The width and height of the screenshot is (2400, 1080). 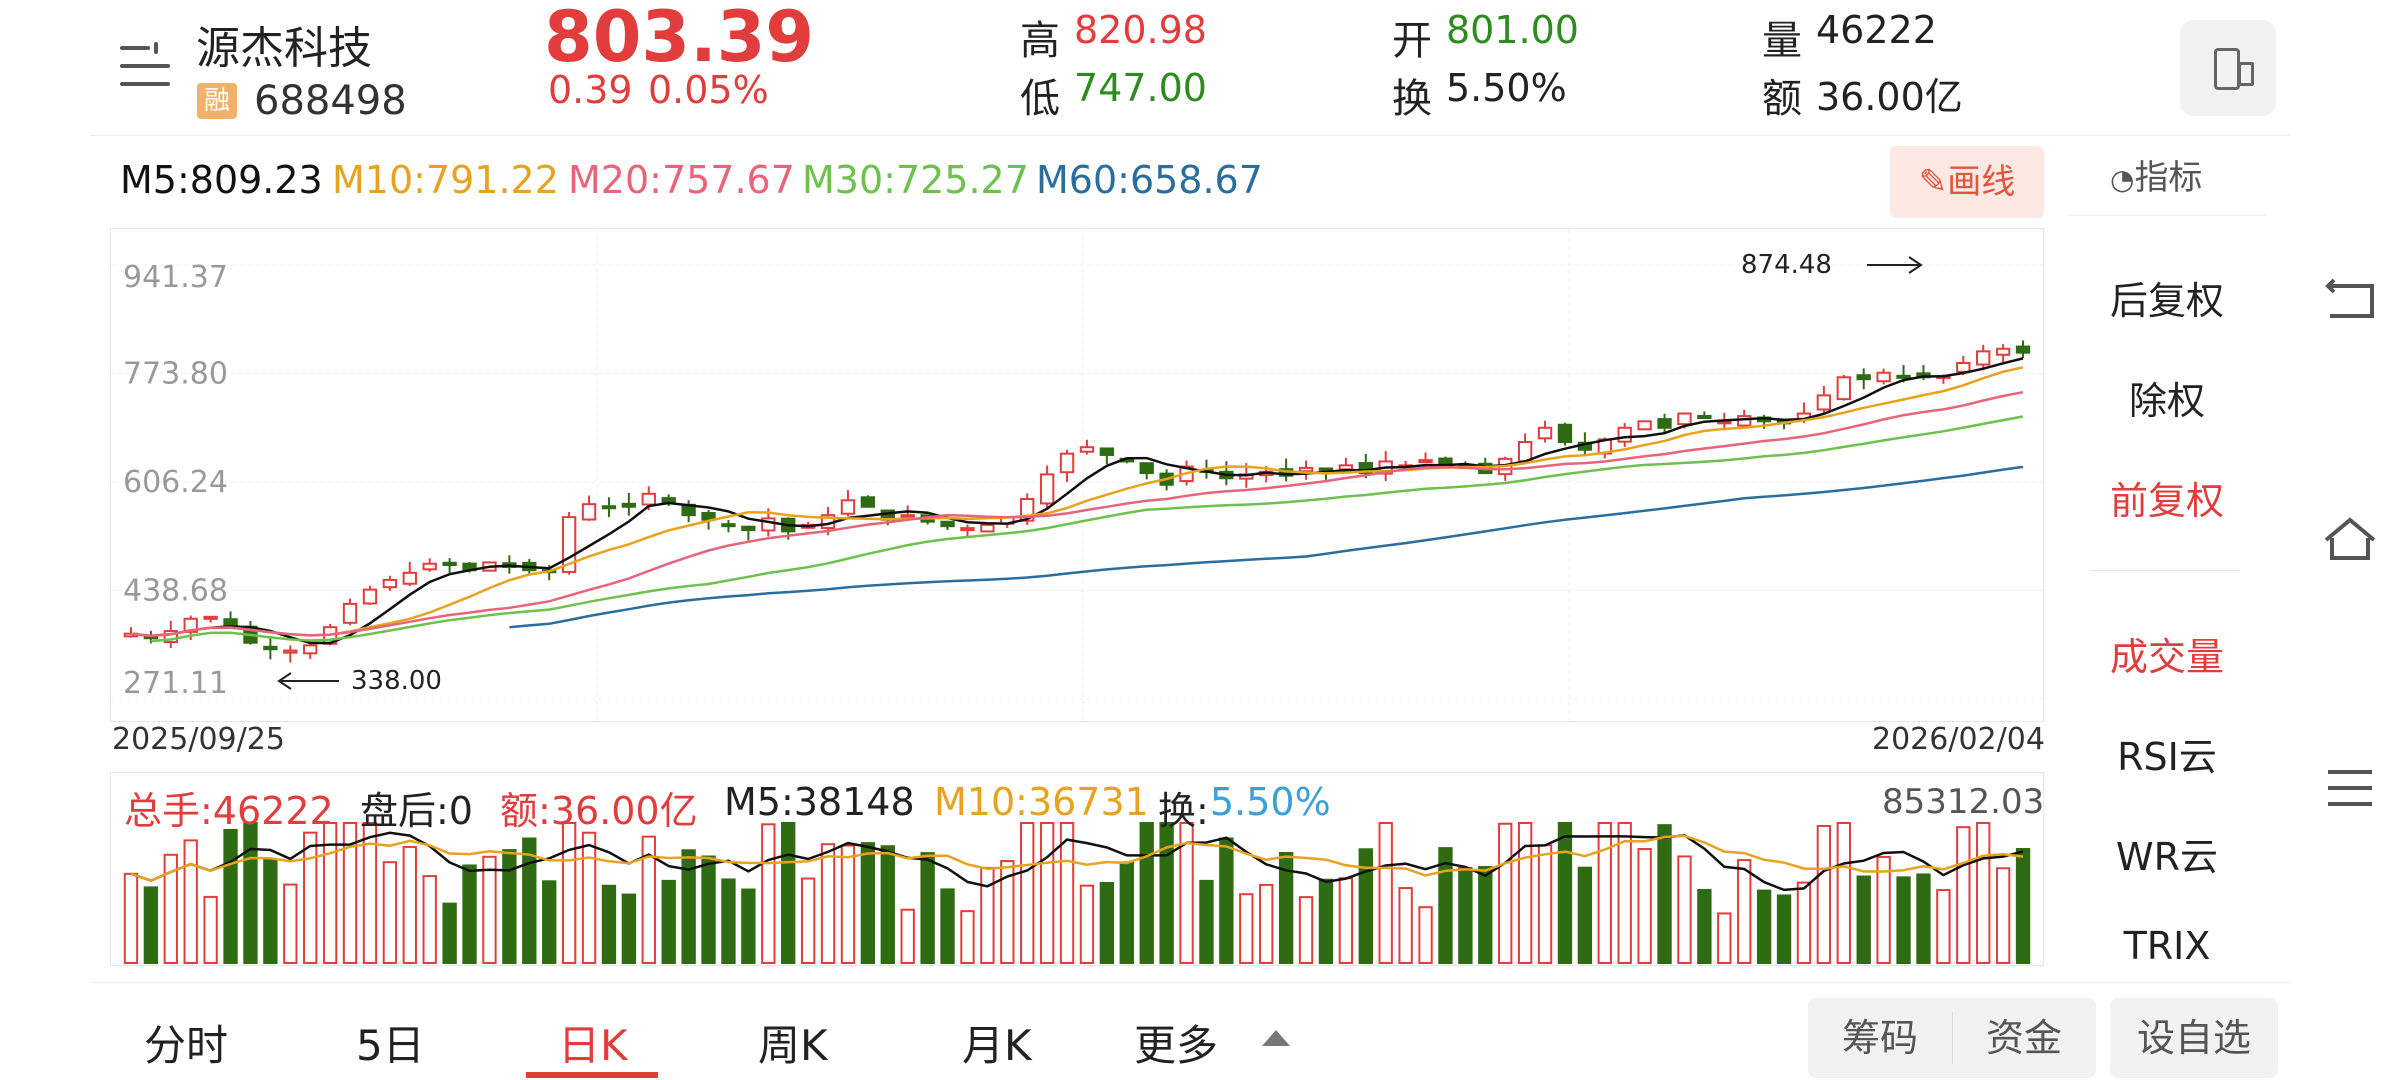 I want to click on indicator-button: ◔指标, so click(x=2156, y=174).